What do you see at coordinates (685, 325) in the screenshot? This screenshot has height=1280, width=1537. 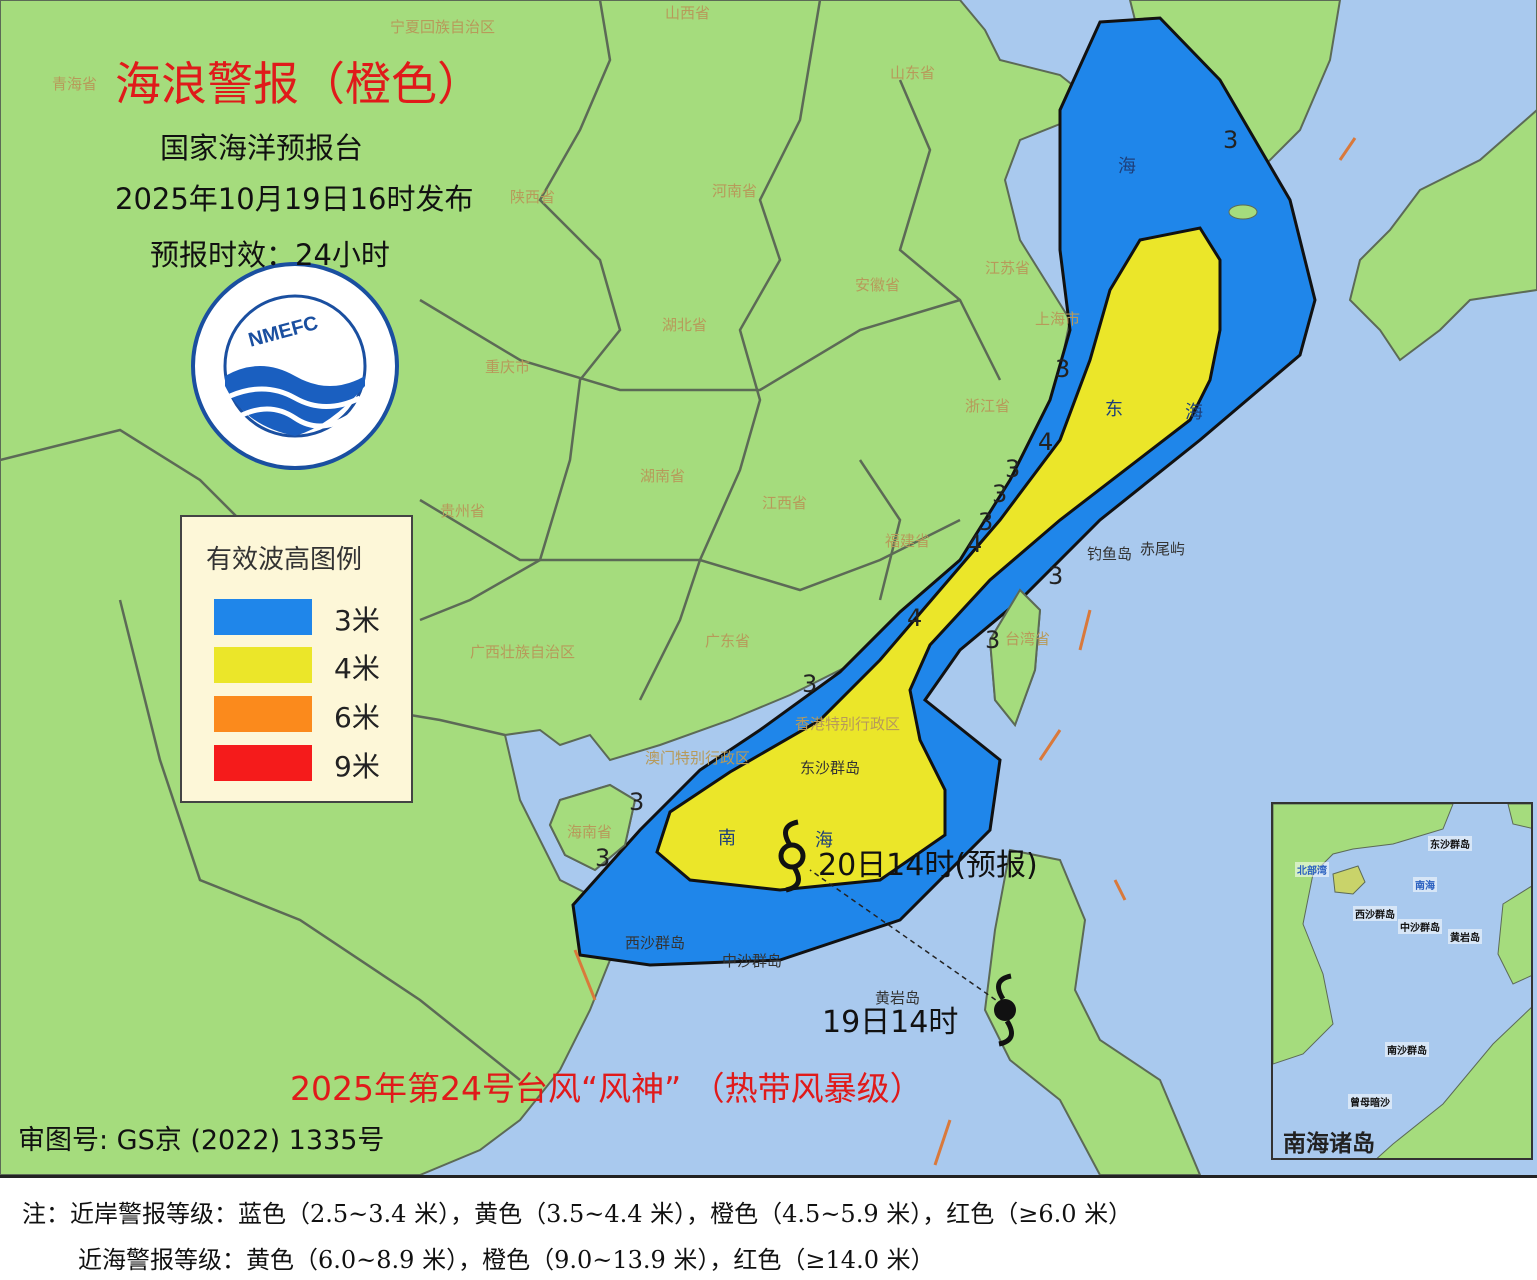 I see `province-label: 湖北省` at bounding box center [685, 325].